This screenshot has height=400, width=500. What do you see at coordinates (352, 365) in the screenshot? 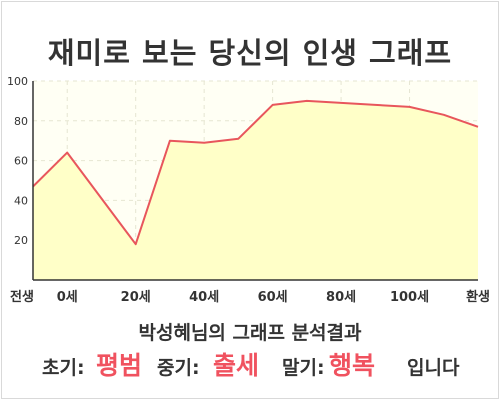
I see `late-value: 행복` at bounding box center [352, 365].